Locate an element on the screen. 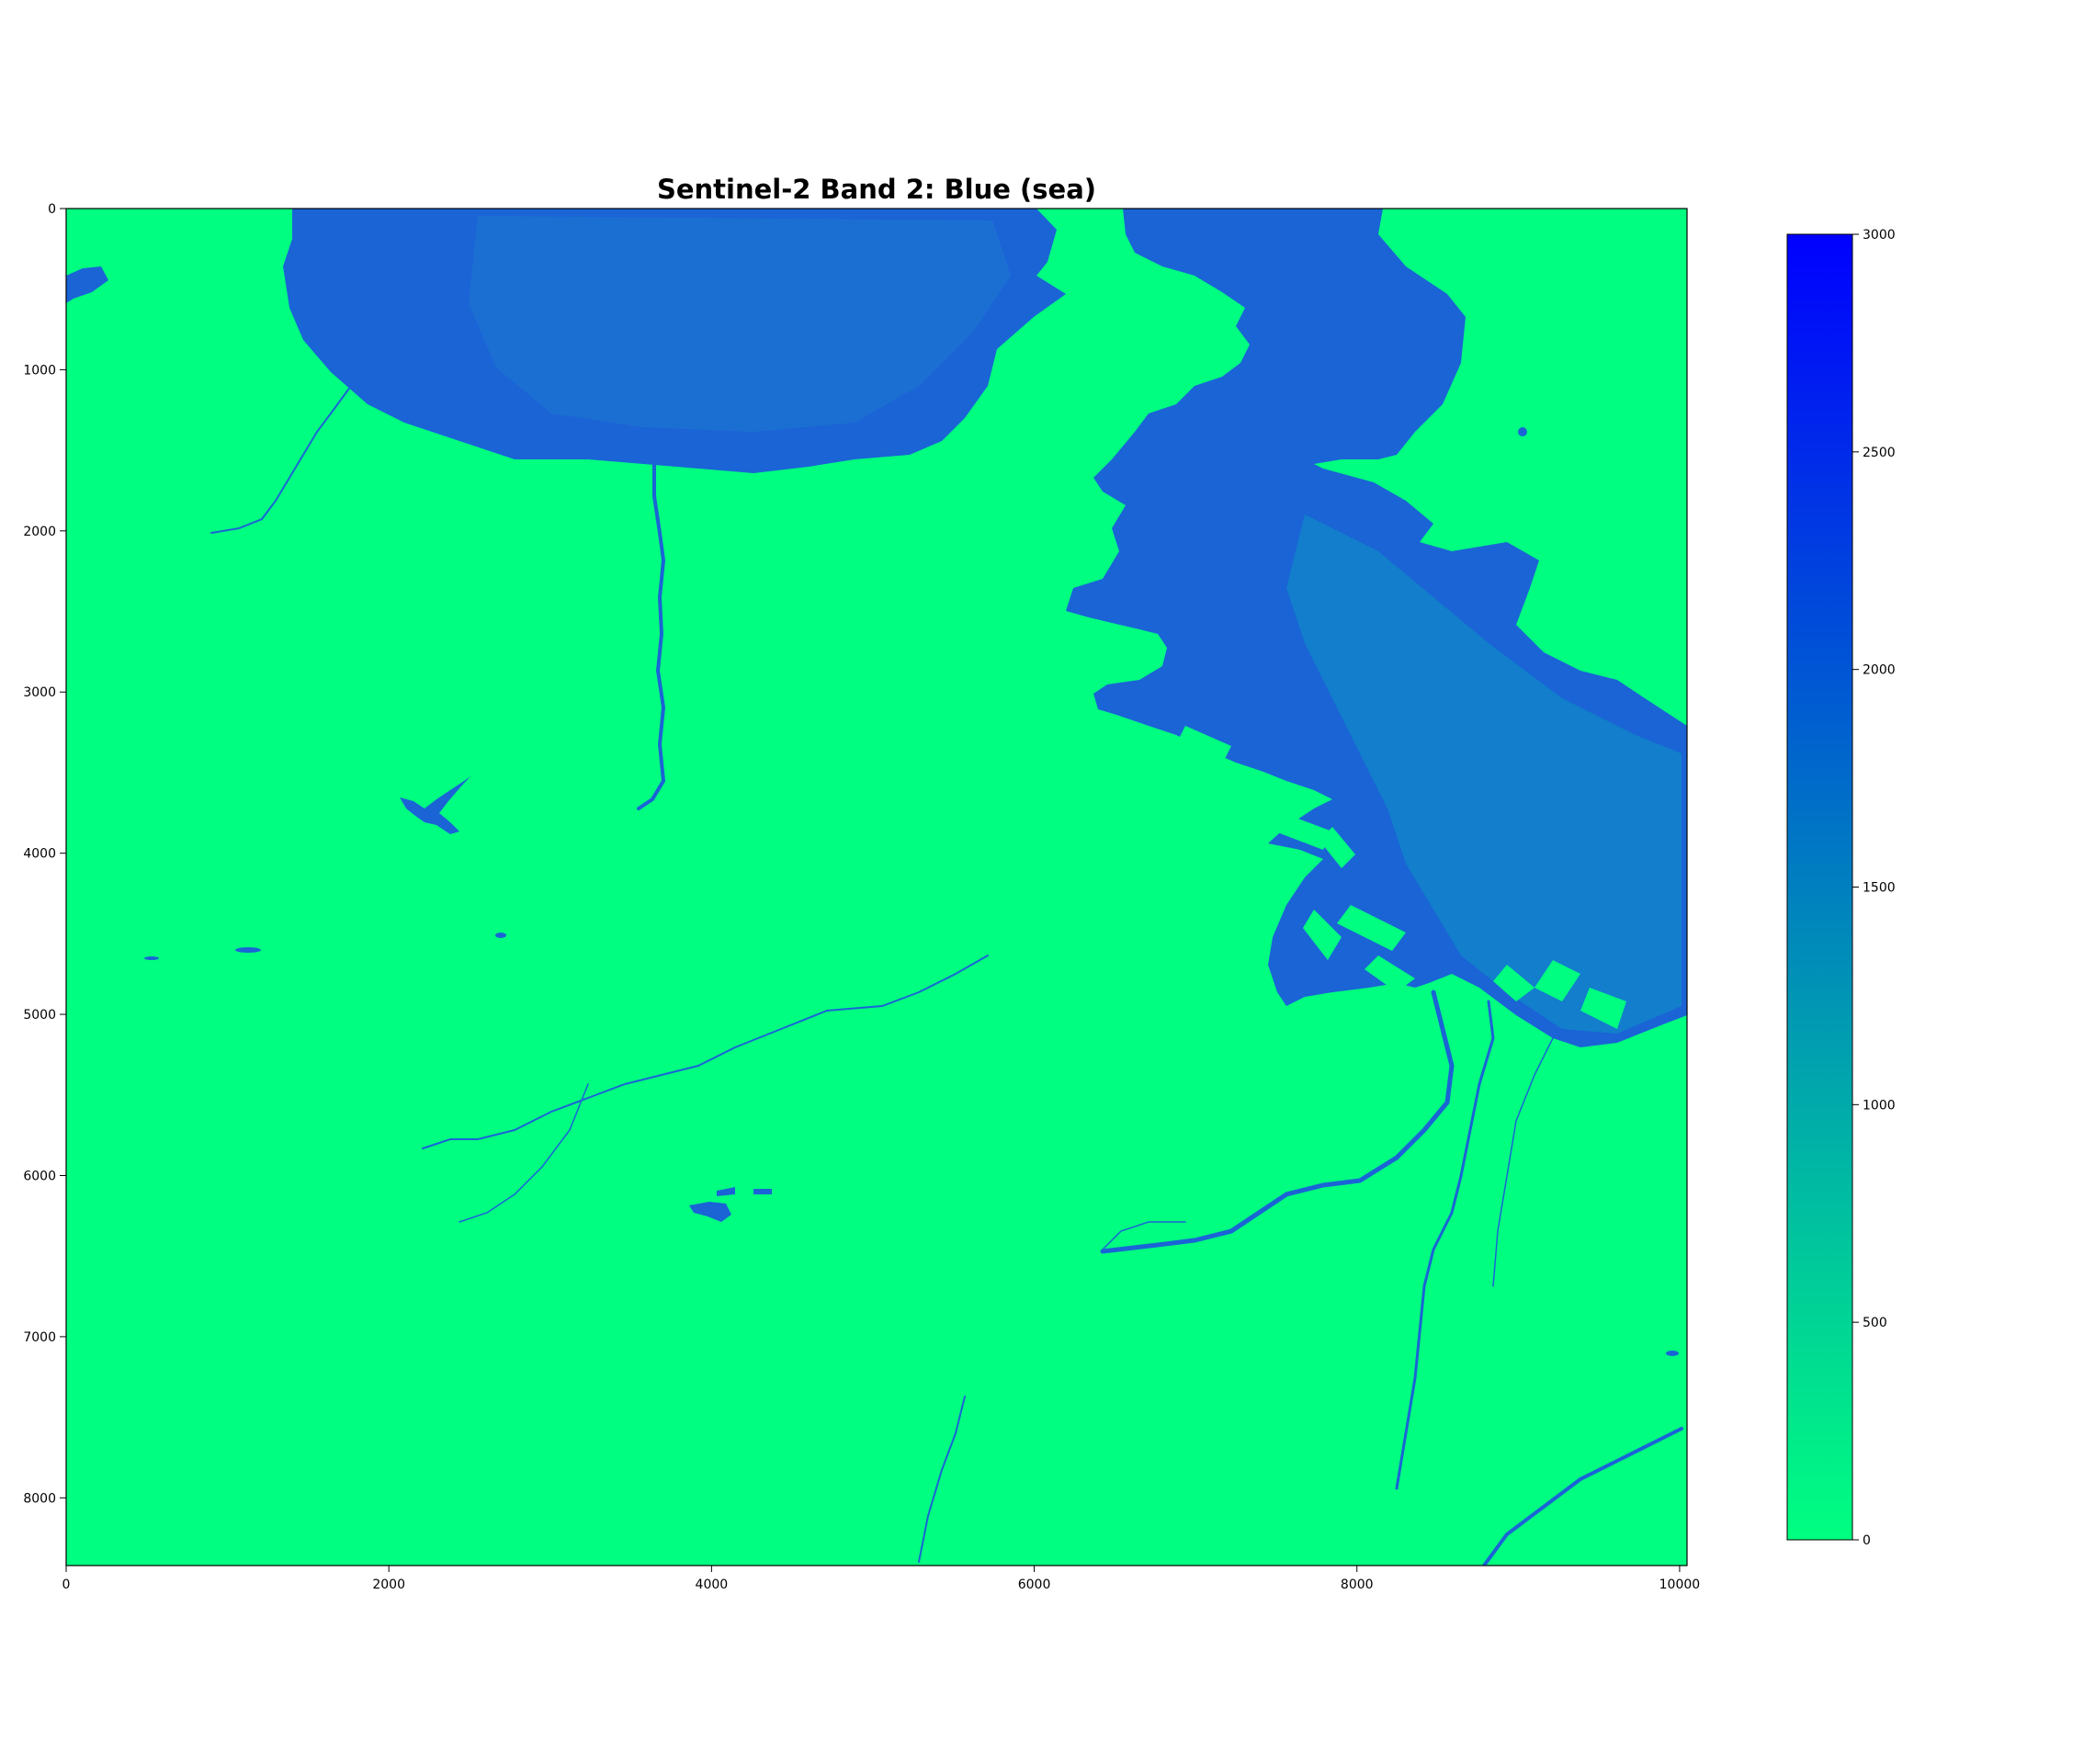 Image resolution: width=2095 pixels, height=1764 pixels. x-tick-label: 0 is located at coordinates (66, 1584).